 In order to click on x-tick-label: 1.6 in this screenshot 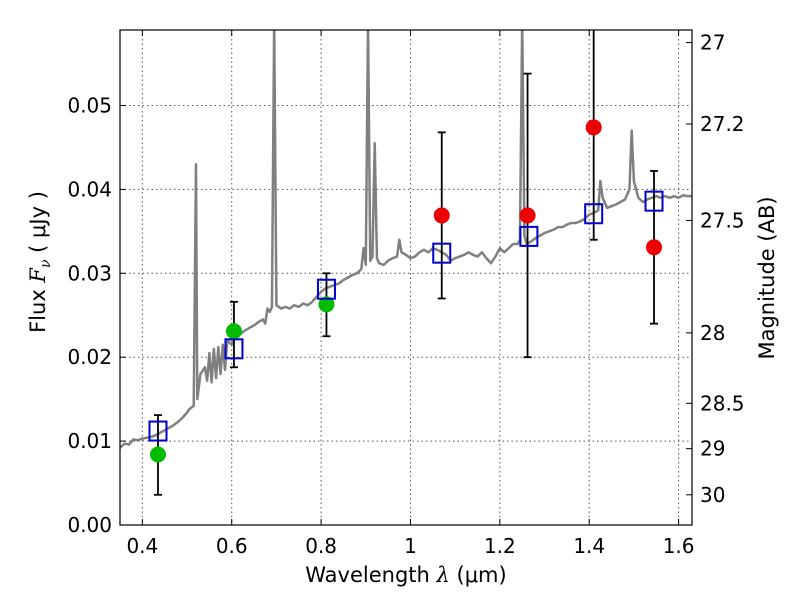, I will do `click(679, 546)`.